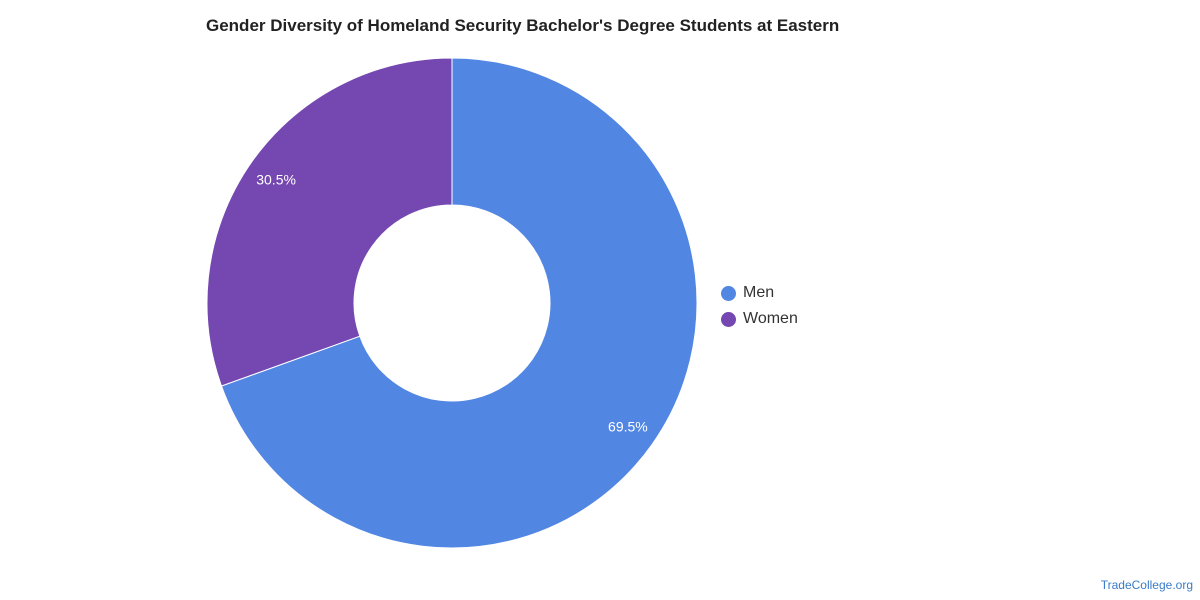 The height and width of the screenshot is (600, 1200). I want to click on slice-labels: 69.5% 30.5%, so click(452, 302).